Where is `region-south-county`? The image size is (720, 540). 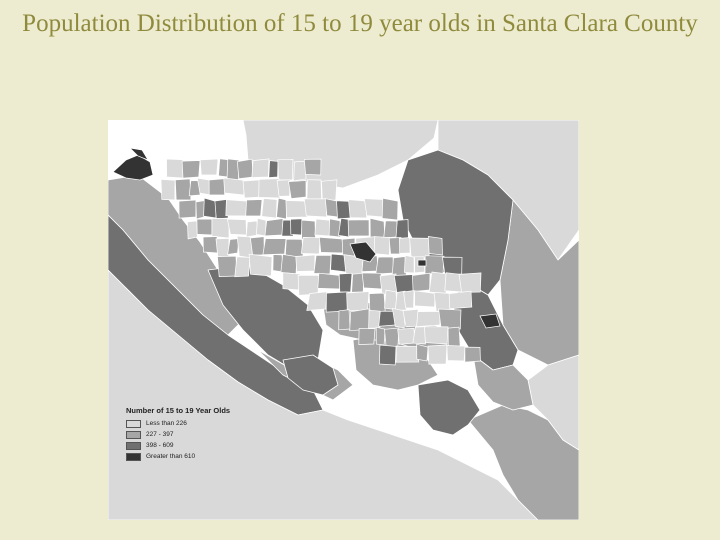
region-south-county is located at coordinates (523, 462).